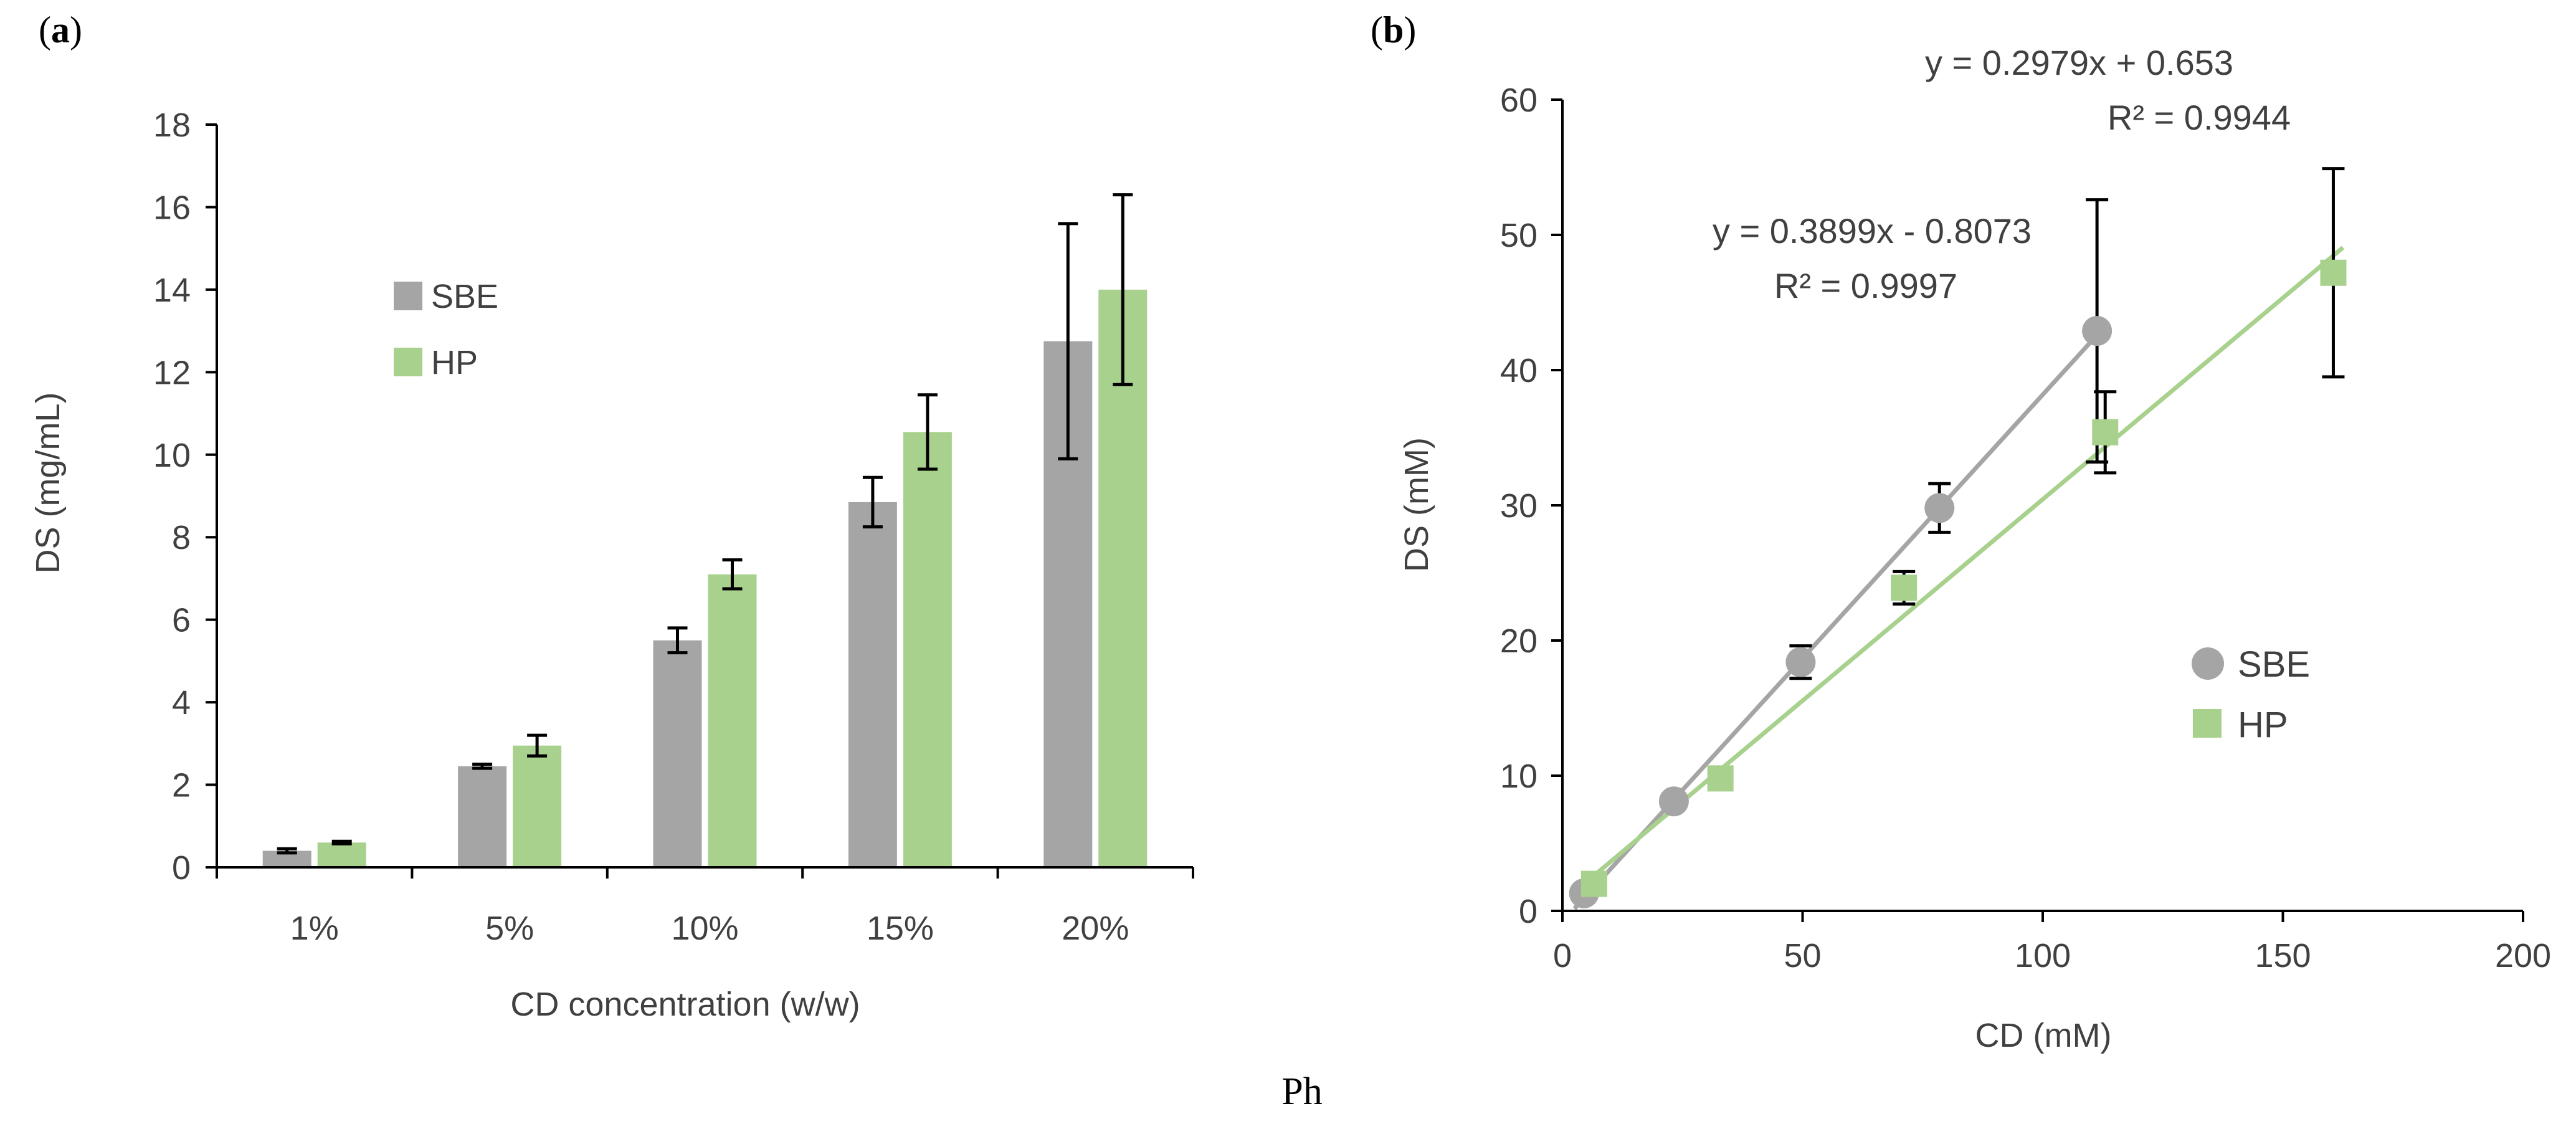  I want to click on panel-a-x-axis-title: CD concentration (w/w), so click(685, 1004).